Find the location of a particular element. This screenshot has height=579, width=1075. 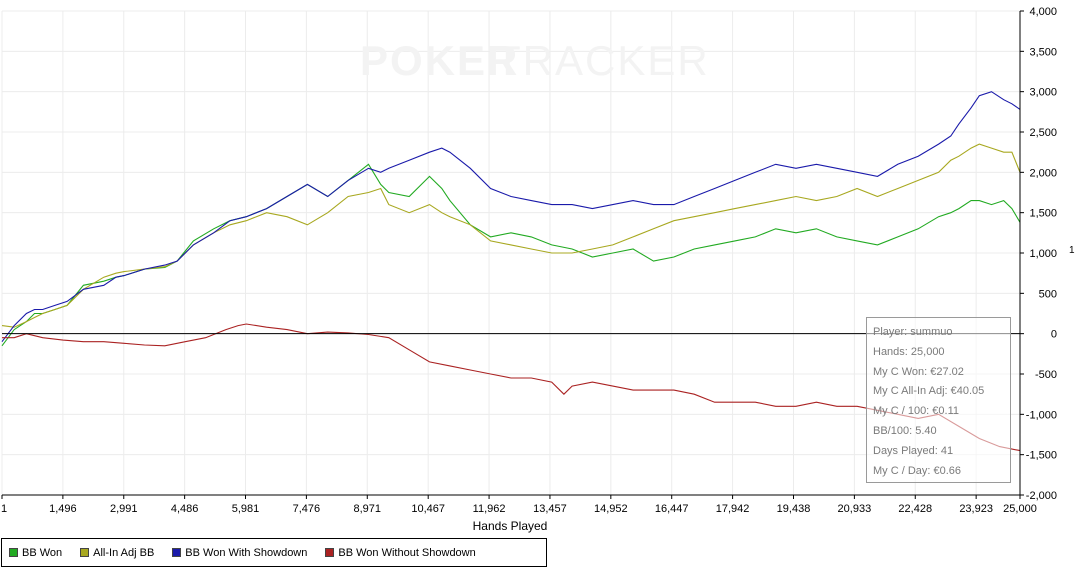

legend-item-allin-adj: All-In Adj BB is located at coordinates (117, 553).